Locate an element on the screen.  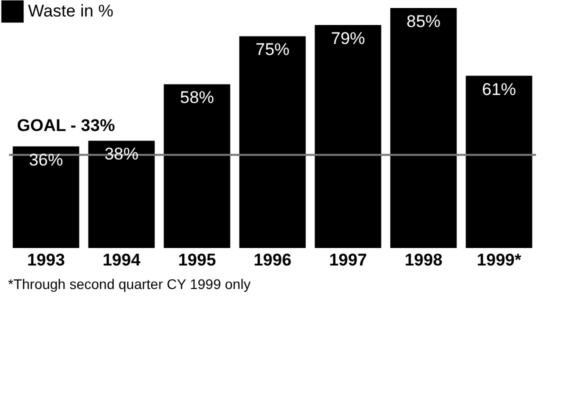
x-tick-label: 1998 is located at coordinates (423, 260).